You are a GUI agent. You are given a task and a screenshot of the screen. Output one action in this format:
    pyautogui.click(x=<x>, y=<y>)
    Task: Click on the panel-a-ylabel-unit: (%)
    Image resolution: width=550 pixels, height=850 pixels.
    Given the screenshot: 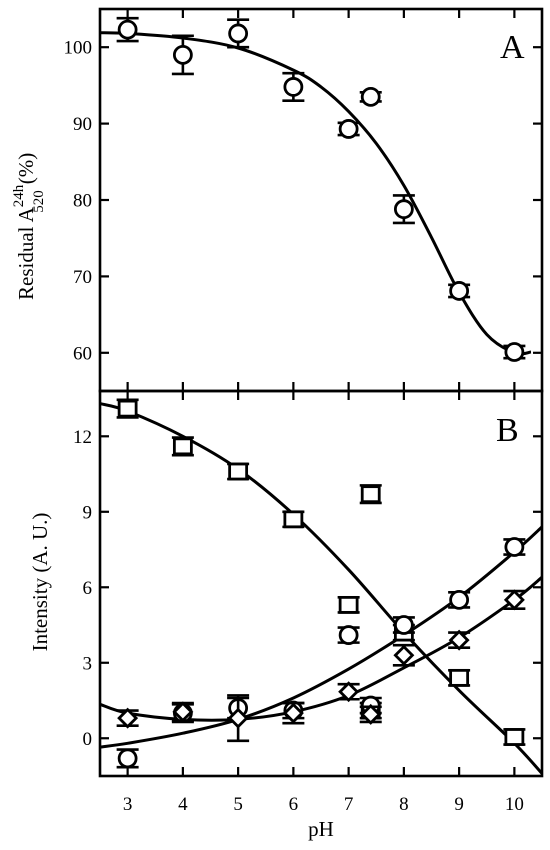 What is the action you would take?
    pyautogui.click(x=26, y=168)
    